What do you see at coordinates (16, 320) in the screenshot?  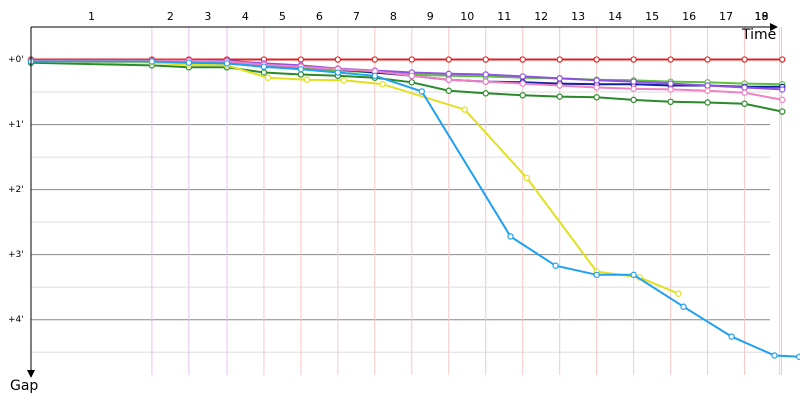 I see `y-tick-label: +4'` at bounding box center [16, 320].